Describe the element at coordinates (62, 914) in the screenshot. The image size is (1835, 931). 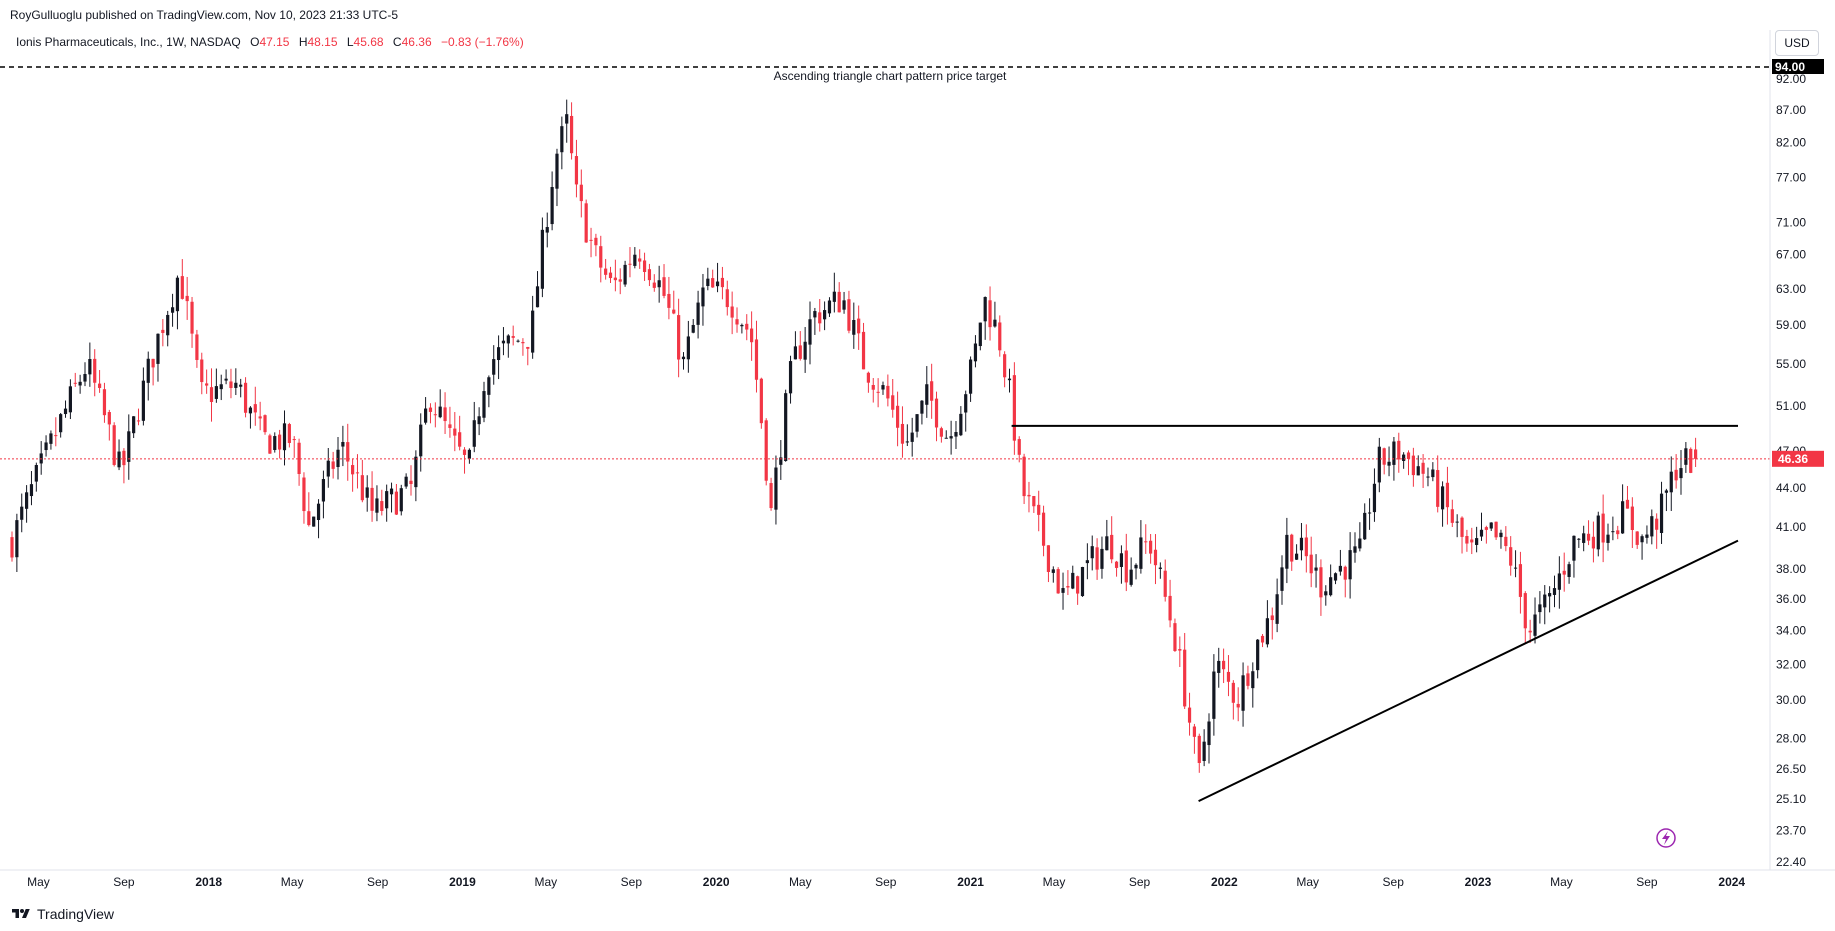
I see `tradingview-footer: TradingView` at that location.